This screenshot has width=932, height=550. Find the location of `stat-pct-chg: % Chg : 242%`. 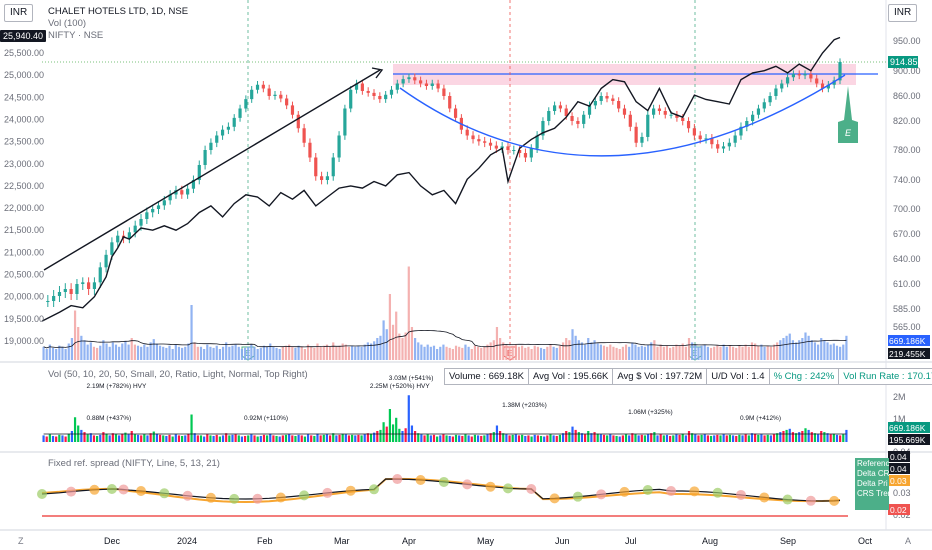

stat-pct-chg: % Chg : 242% is located at coordinates (805, 376).